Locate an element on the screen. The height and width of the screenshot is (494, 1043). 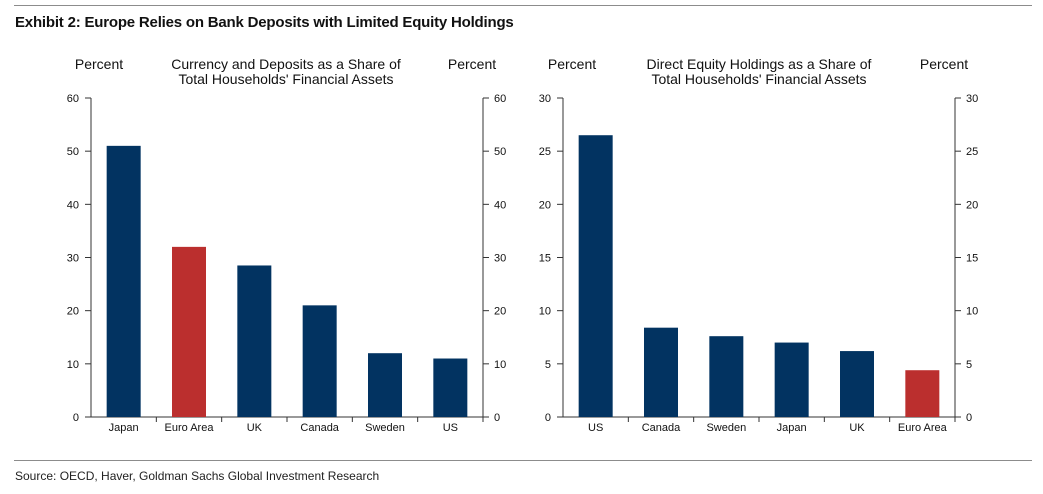
deposits-ytick-label-left: 0 is located at coordinates (76, 418).